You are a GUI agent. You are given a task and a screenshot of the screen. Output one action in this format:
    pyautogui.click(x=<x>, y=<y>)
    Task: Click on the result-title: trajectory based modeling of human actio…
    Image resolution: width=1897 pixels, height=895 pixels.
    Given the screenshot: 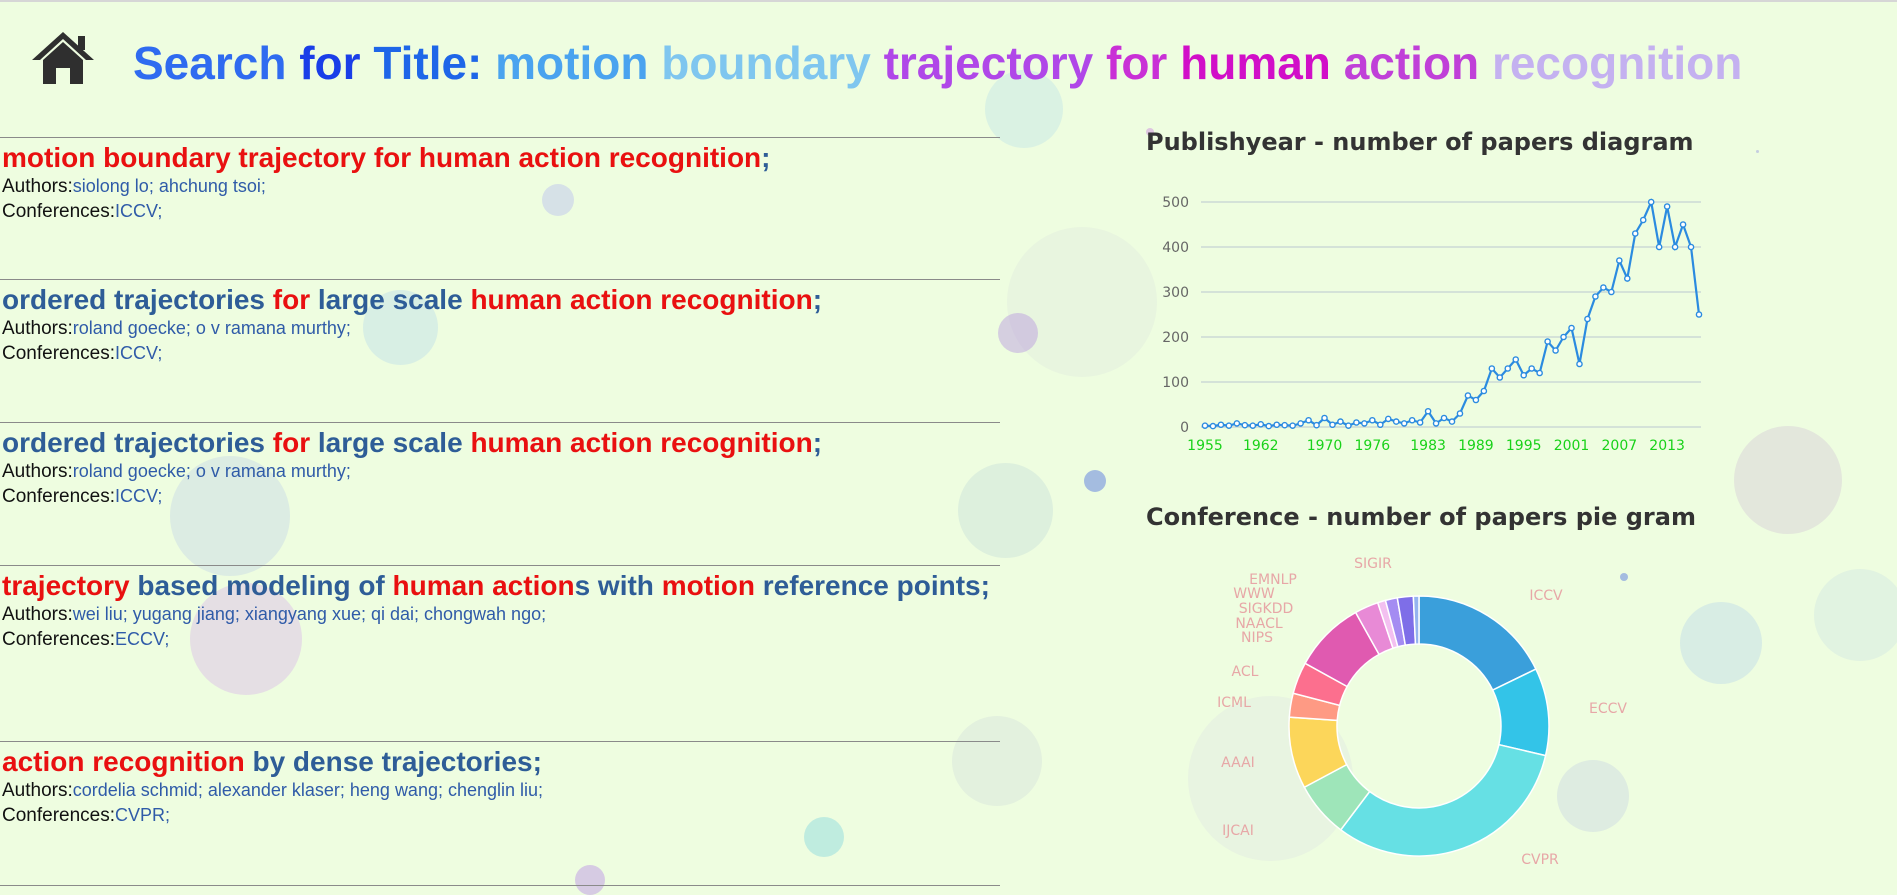 What is the action you would take?
    pyautogui.click(x=500, y=585)
    